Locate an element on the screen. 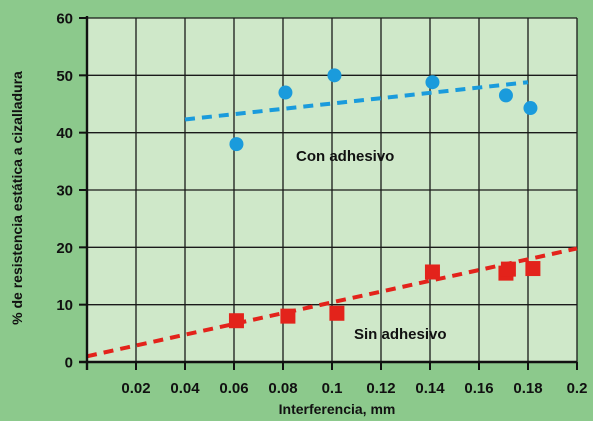 This screenshot has height=421, width=593. y-tick-label-6: 60 is located at coordinates (64, 19).